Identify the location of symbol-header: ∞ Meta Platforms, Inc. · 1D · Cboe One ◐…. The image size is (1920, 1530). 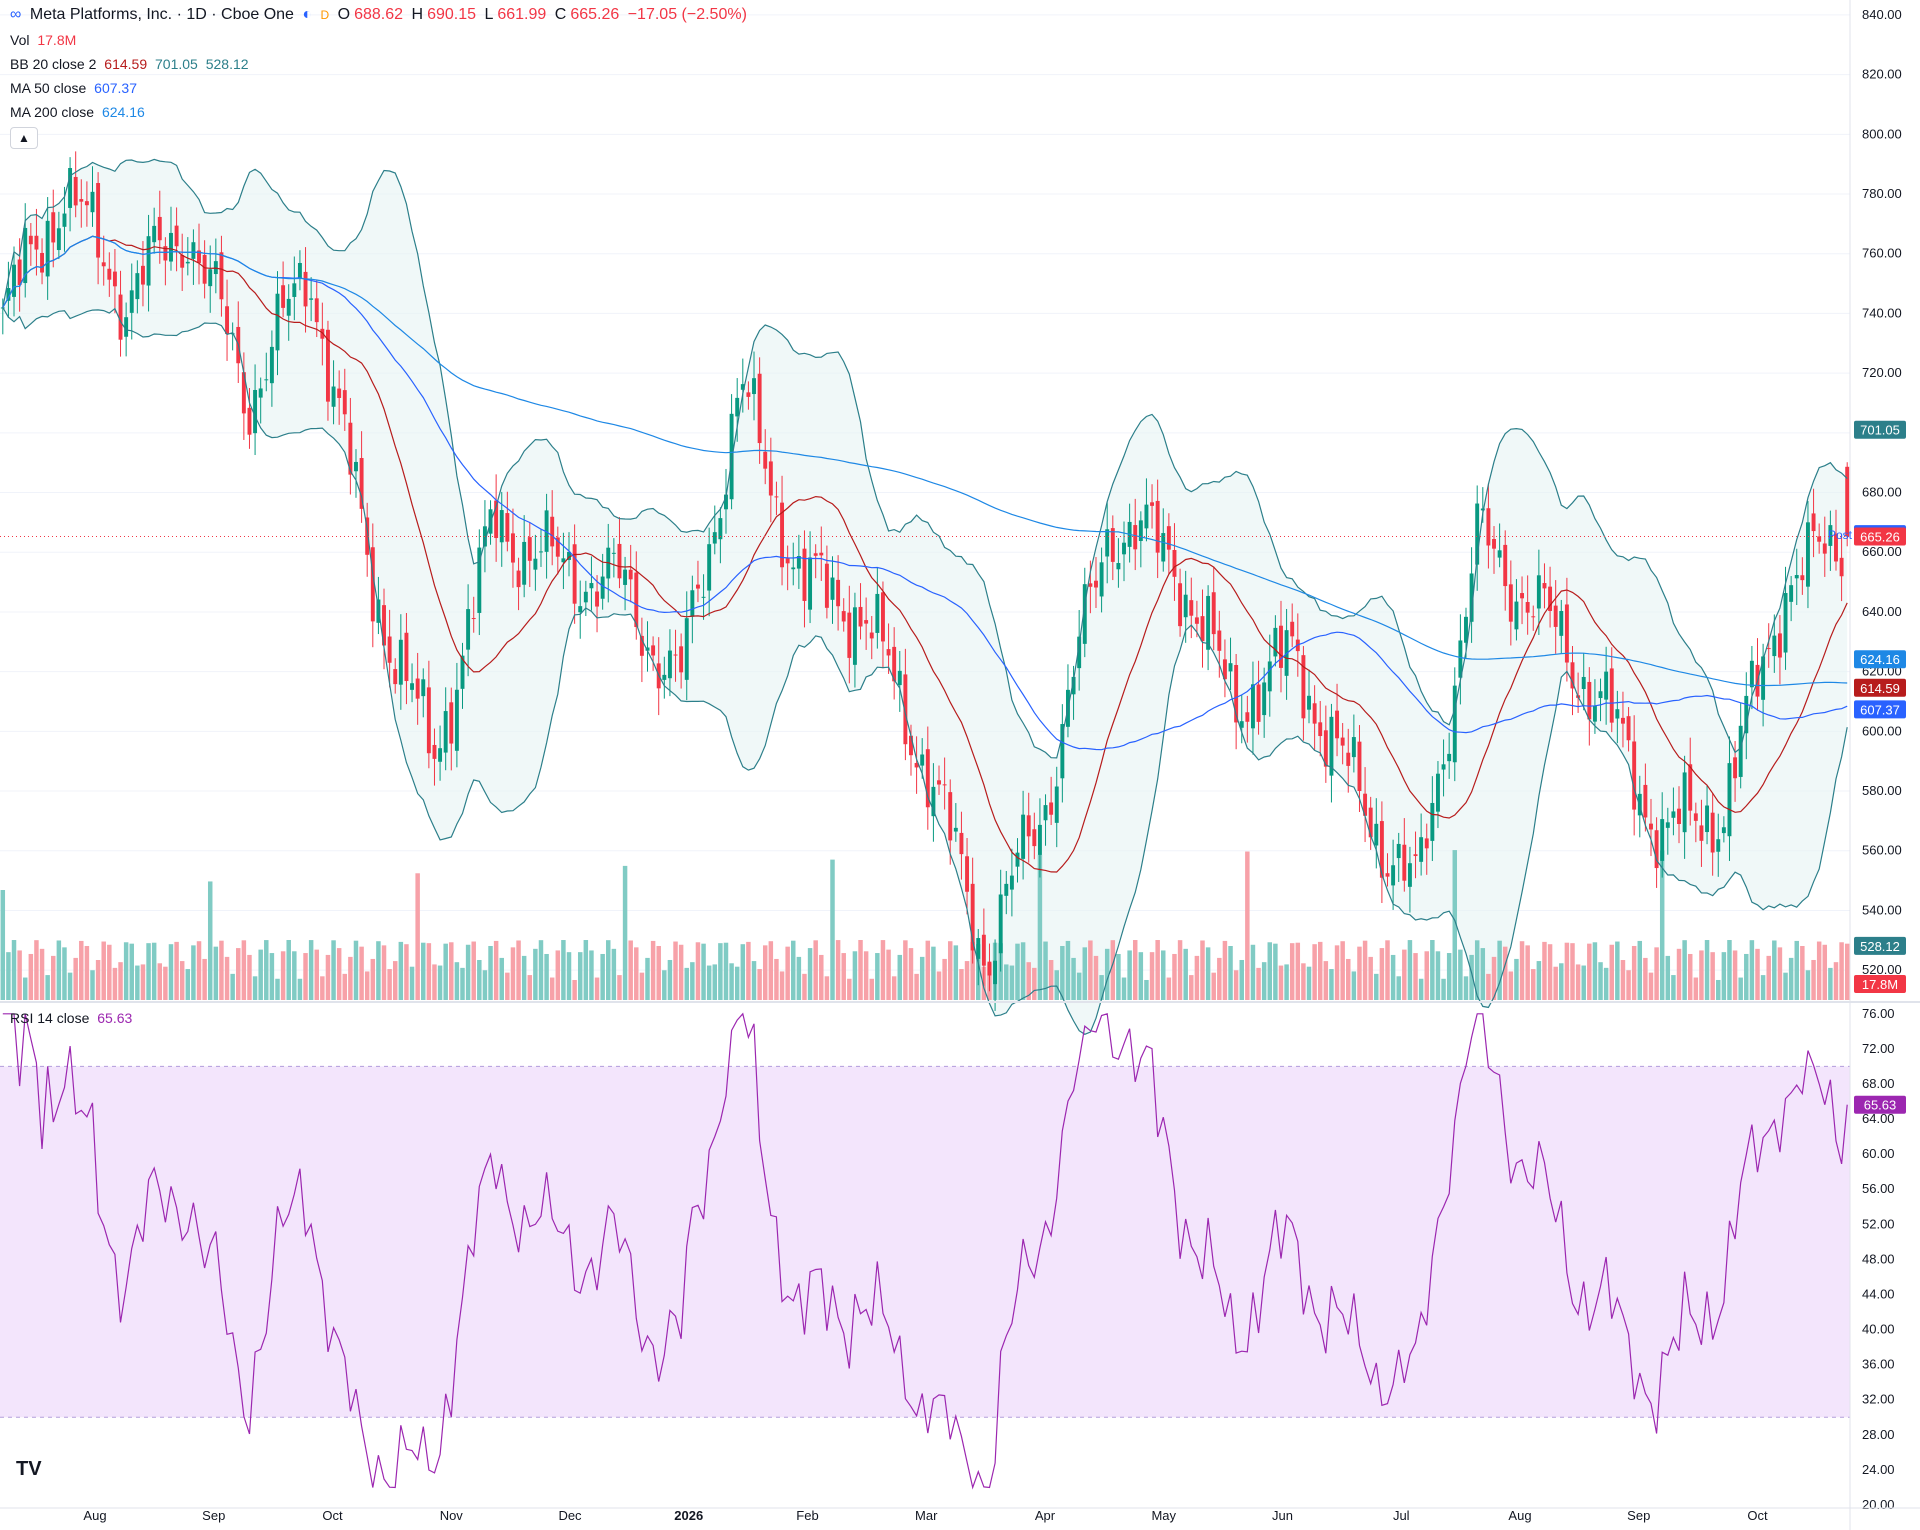
(380, 15).